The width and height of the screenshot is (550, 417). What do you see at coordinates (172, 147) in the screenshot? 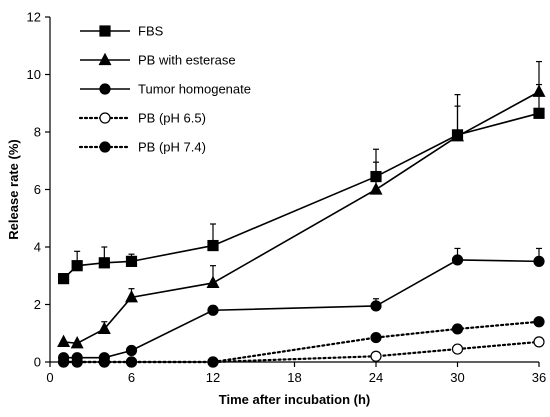
I see `legend-label: PB (pH 7.4)` at bounding box center [172, 147].